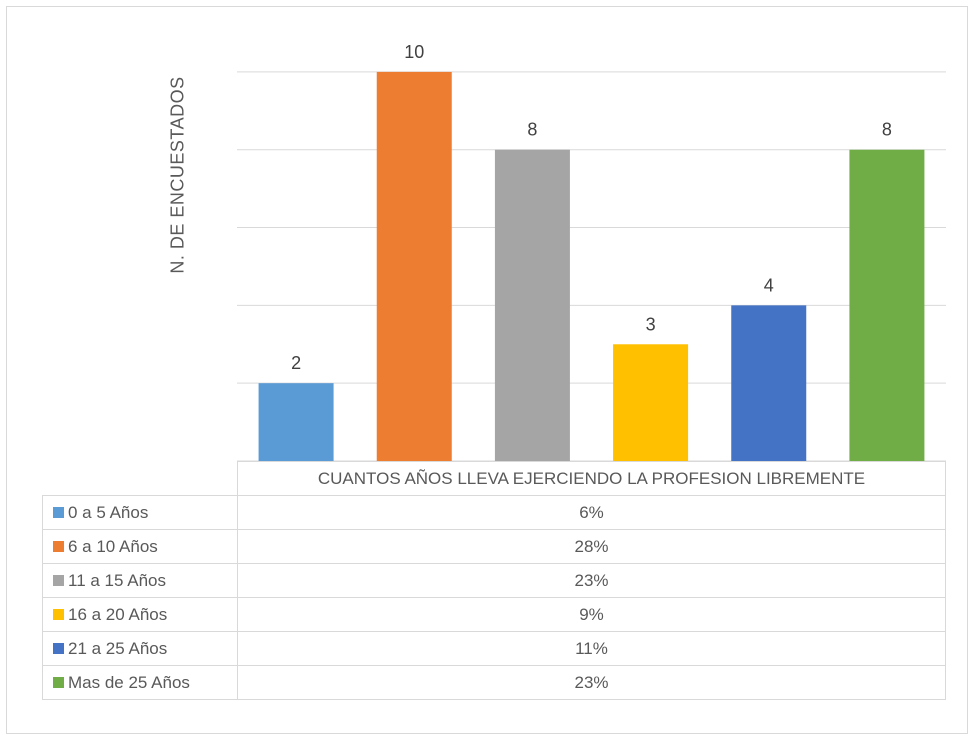 The height and width of the screenshot is (741, 976). Describe the element at coordinates (591, 648) in the screenshot. I see `percent-value: 11%` at that location.